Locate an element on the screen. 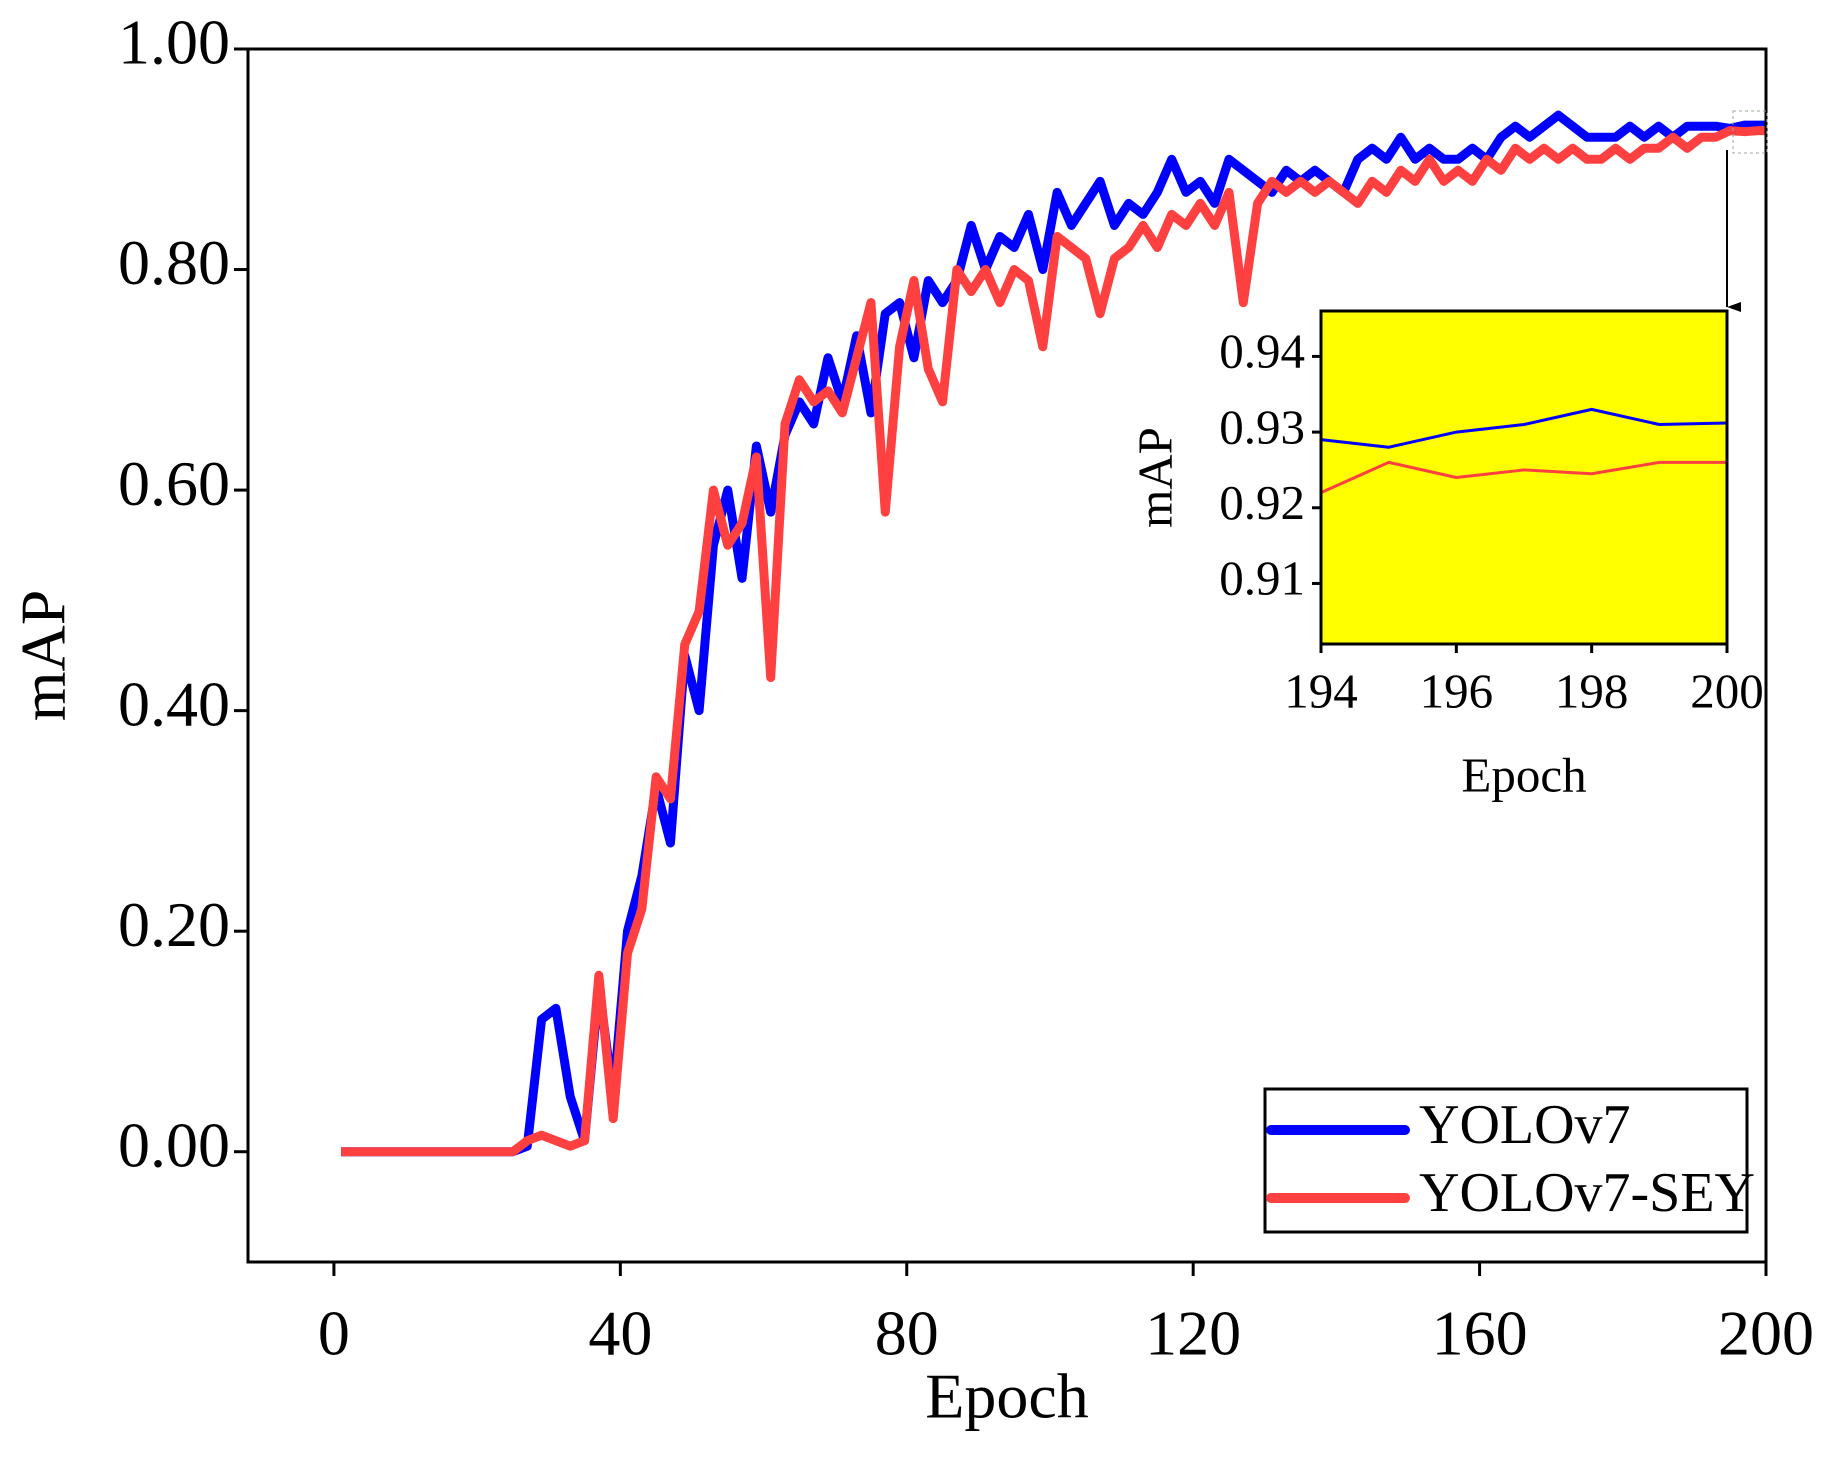  y-tick-label: 0.20 is located at coordinates (174, 924).